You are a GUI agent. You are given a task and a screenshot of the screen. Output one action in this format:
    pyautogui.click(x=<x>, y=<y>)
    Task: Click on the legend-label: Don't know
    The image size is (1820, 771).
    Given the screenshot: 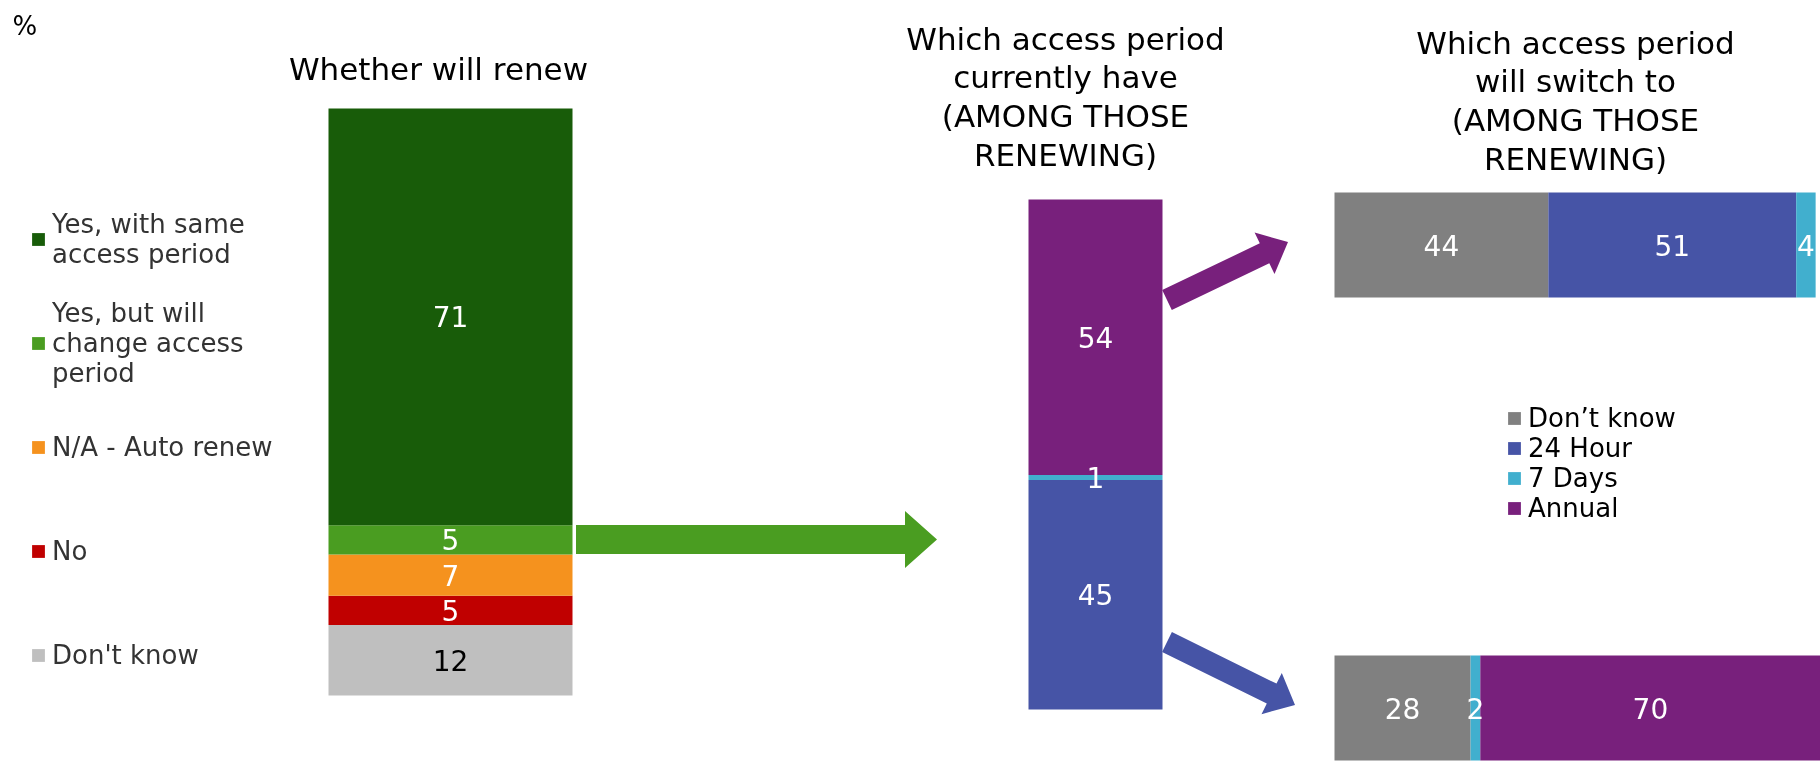 What is the action you would take?
    pyautogui.click(x=125, y=655)
    